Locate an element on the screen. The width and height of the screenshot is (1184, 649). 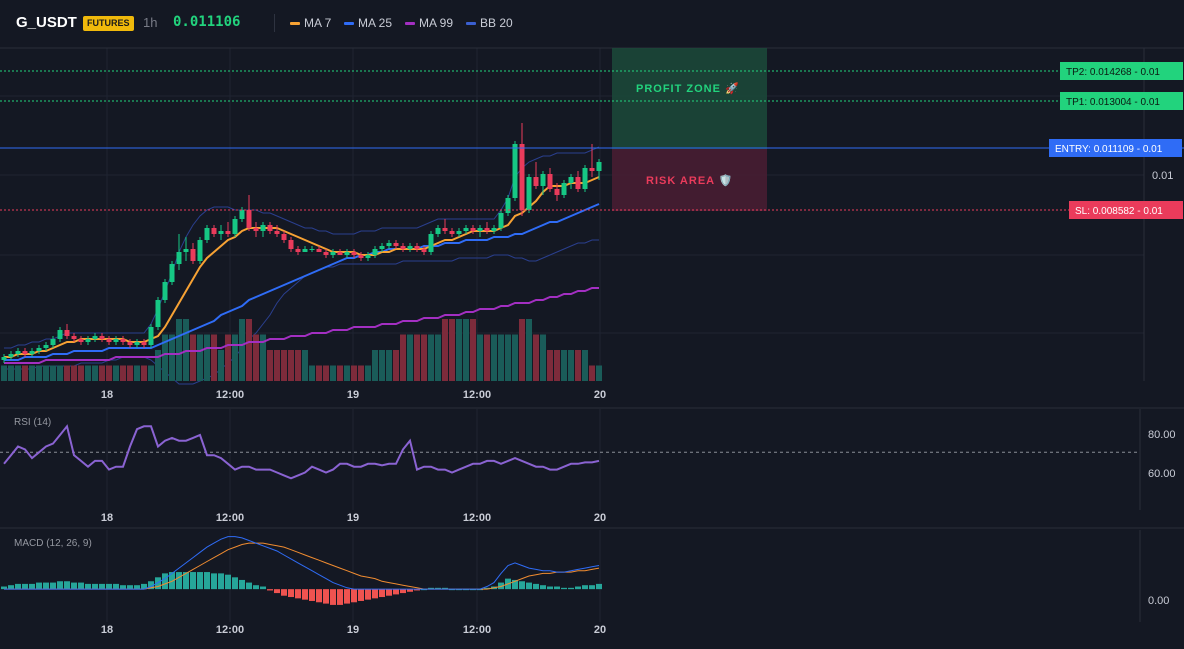
legend-ma99: MA 99 is located at coordinates (436, 23).